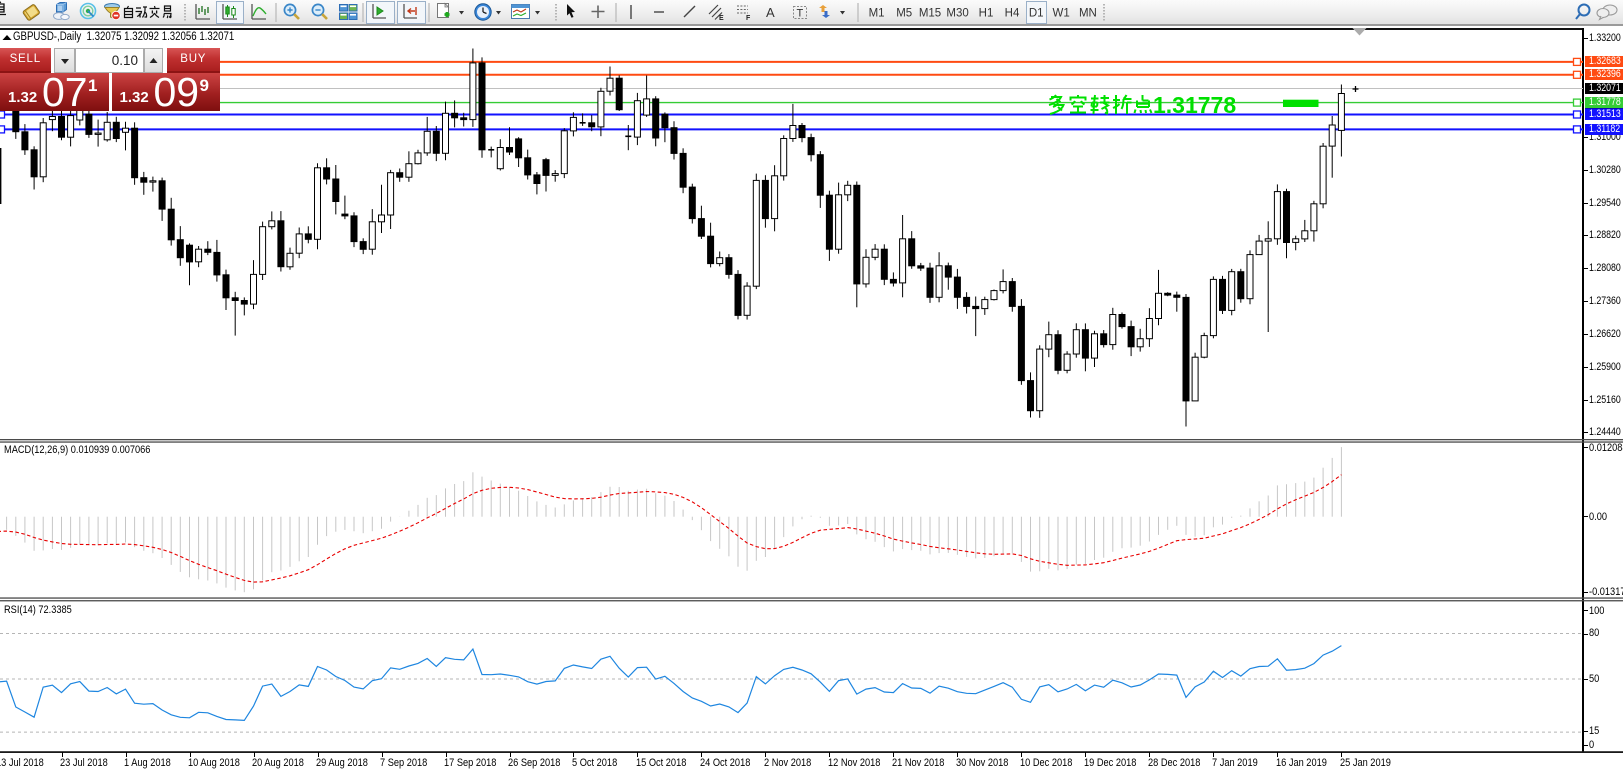 This screenshot has width=1623, height=771. I want to click on svg-text: M1, so click(877, 14).